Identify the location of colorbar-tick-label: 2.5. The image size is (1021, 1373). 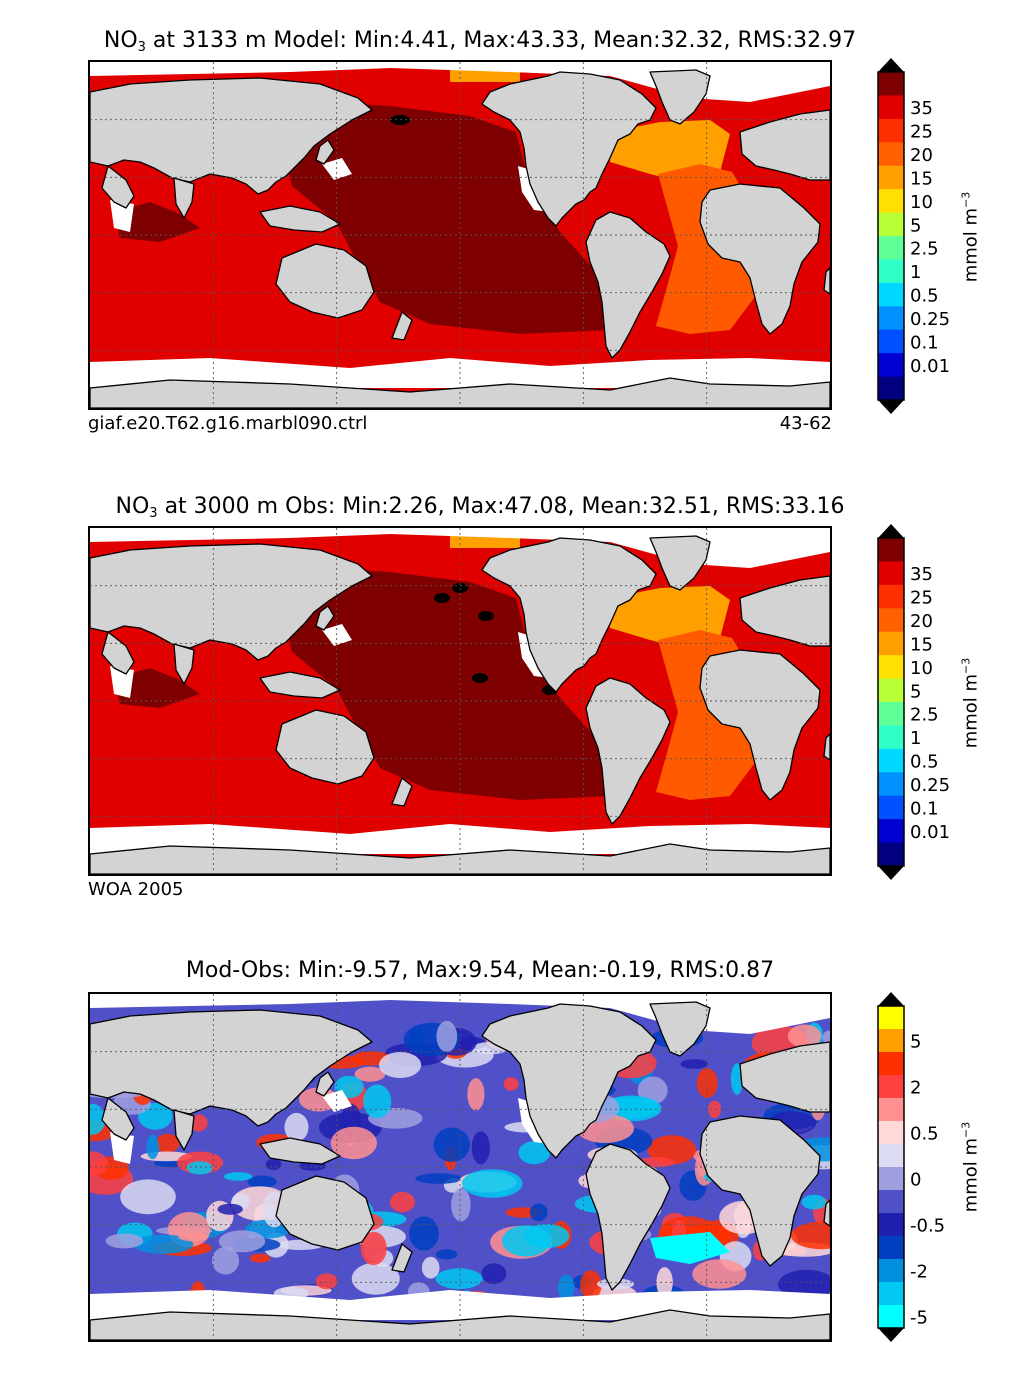
(924, 249).